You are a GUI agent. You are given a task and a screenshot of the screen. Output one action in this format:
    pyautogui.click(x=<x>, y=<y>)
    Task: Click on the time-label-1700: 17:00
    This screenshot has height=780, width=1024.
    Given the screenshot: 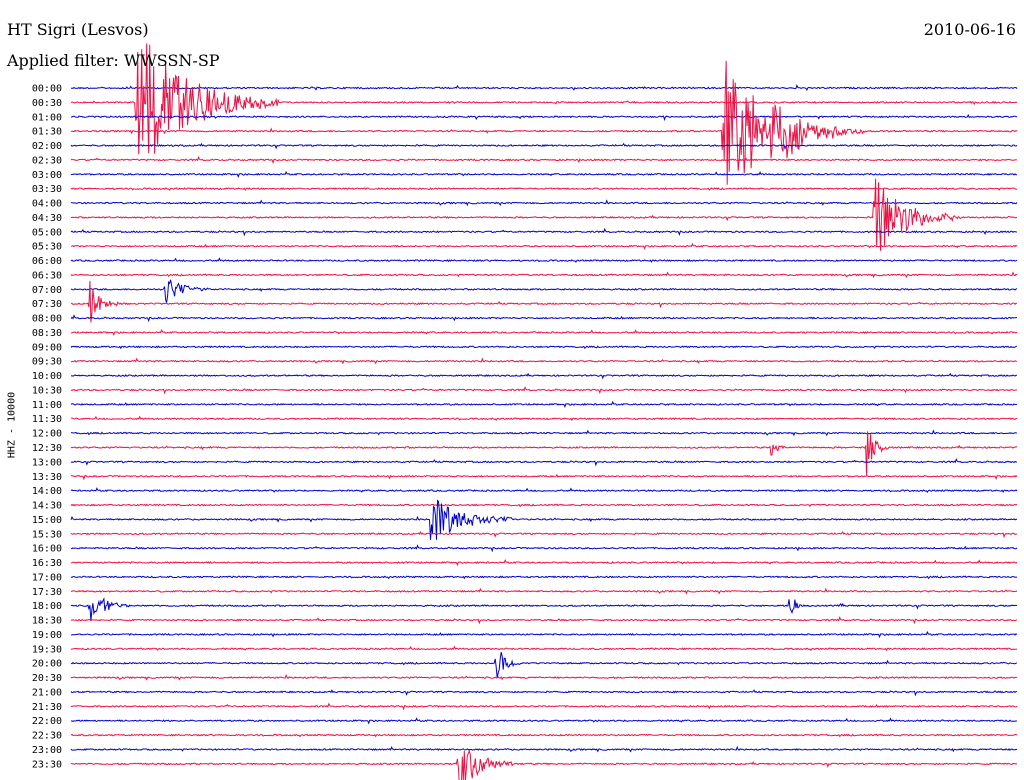 What is the action you would take?
    pyautogui.click(x=47, y=577)
    